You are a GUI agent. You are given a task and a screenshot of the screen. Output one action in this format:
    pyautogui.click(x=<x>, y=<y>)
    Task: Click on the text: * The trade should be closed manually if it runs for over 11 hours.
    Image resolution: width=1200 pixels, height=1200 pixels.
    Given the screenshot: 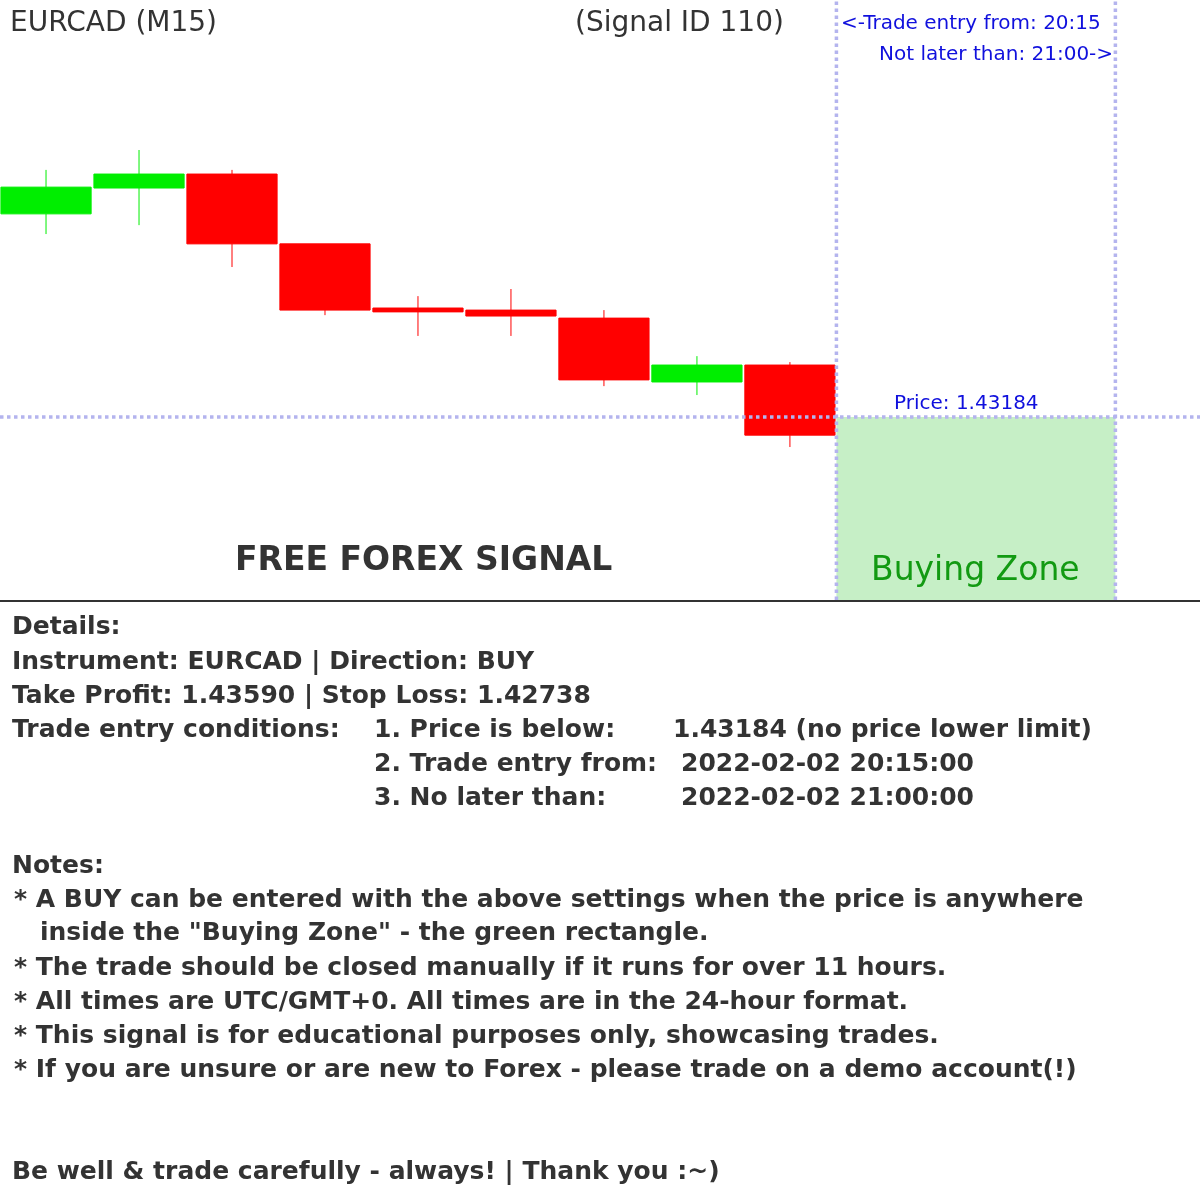 What is the action you would take?
    pyautogui.click(x=480, y=966)
    